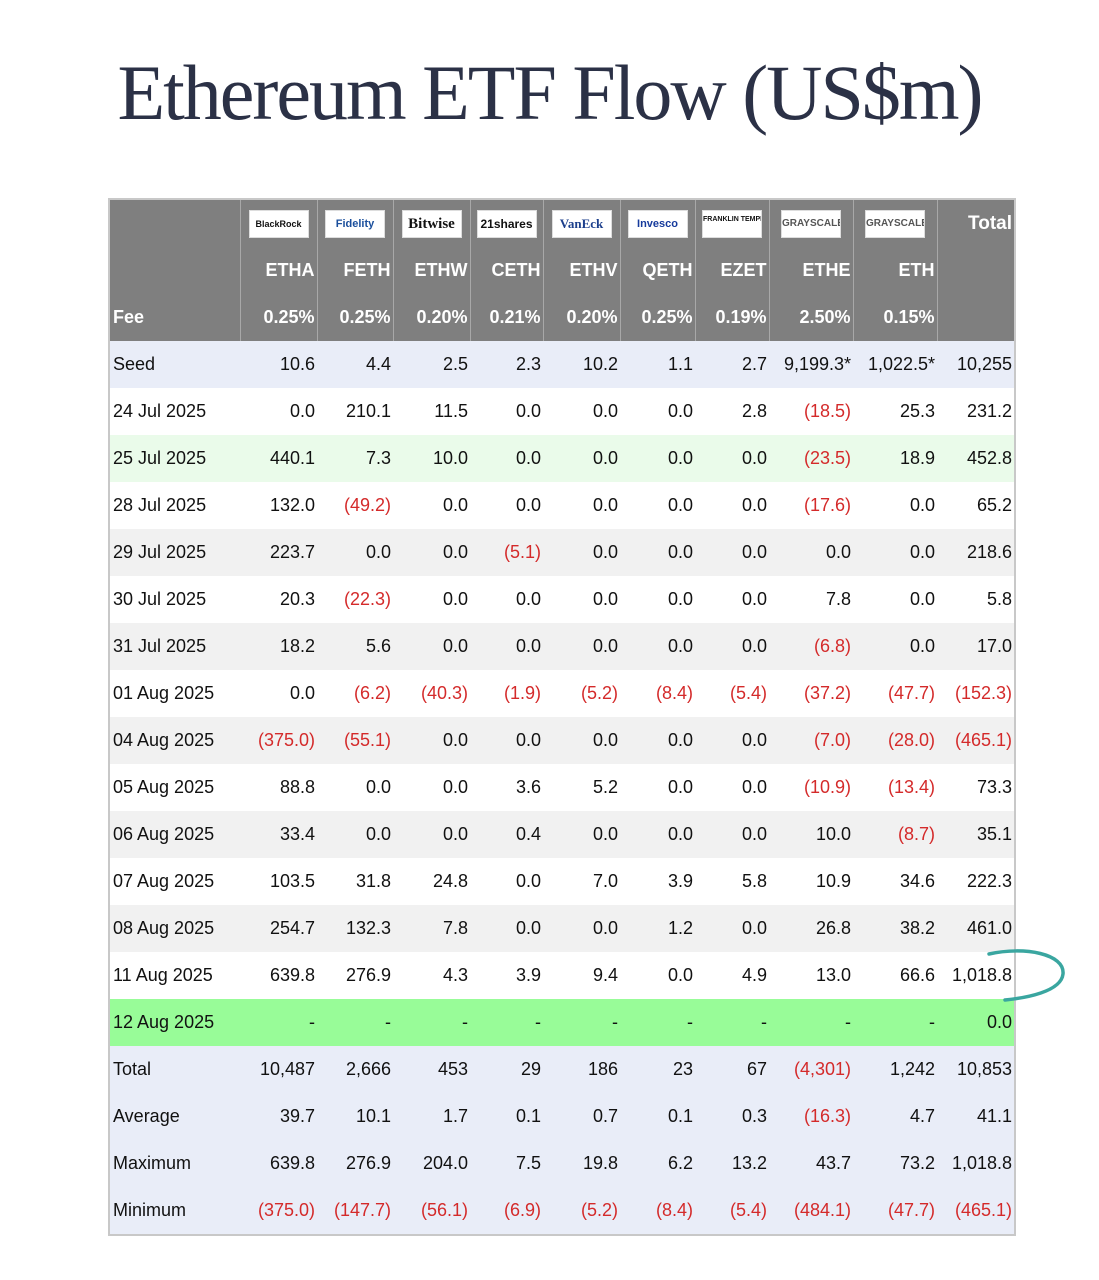  I want to click on row-label: Total, so click(174, 1069).